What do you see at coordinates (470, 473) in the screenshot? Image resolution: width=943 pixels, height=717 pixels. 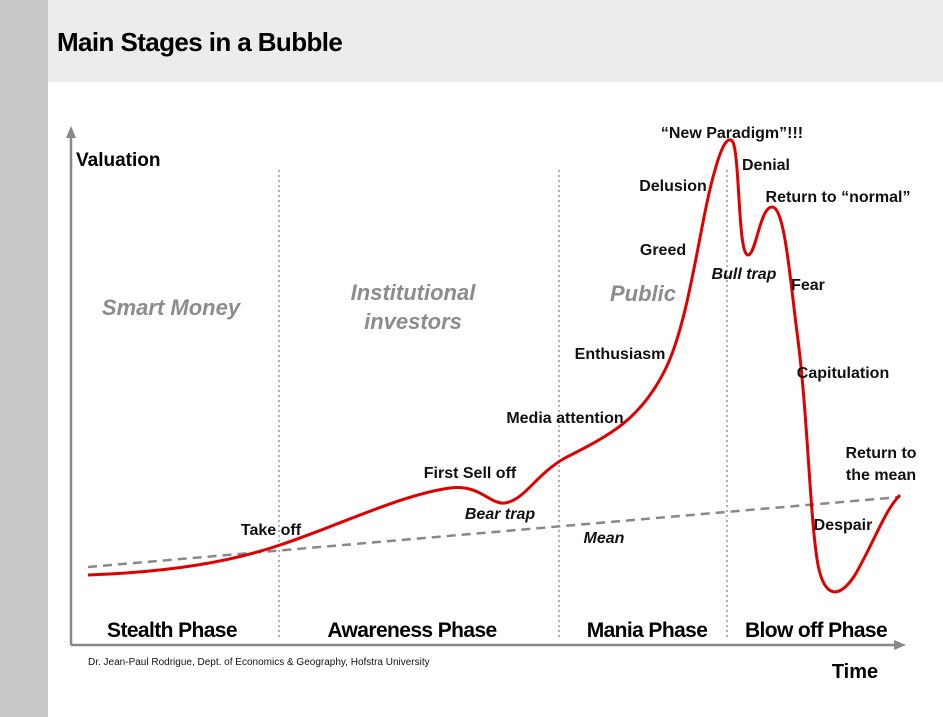 I see `annotation: First Sell off` at bounding box center [470, 473].